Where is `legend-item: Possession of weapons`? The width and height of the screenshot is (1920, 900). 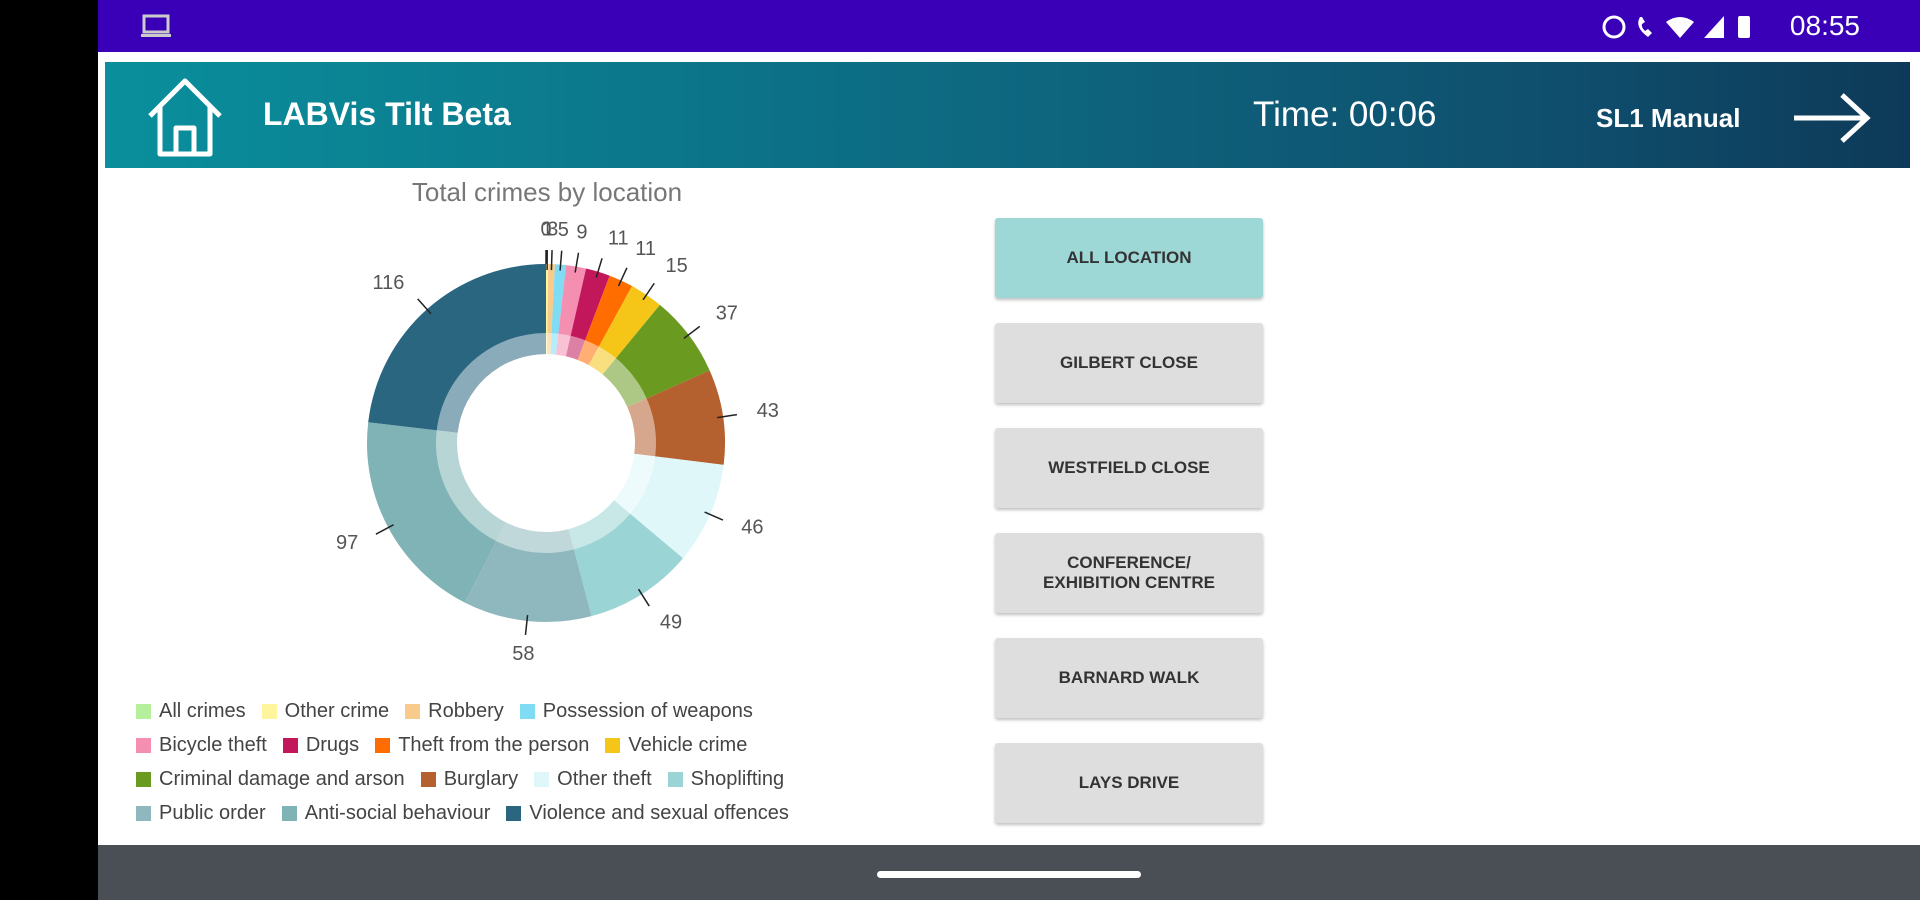 legend-item: Possession of weapons is located at coordinates (636, 711).